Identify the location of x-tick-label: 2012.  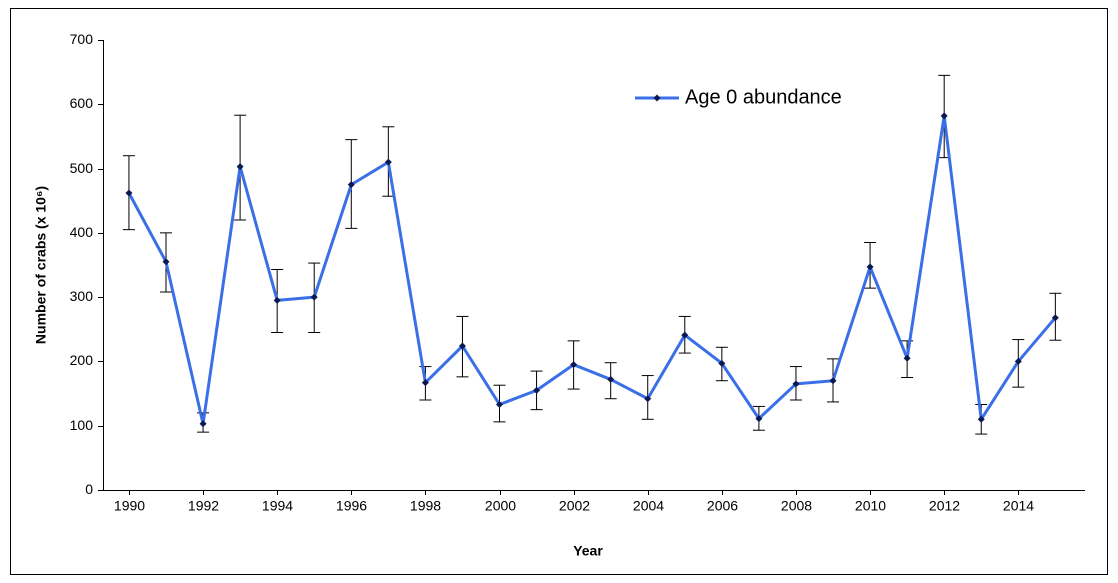
(944, 506).